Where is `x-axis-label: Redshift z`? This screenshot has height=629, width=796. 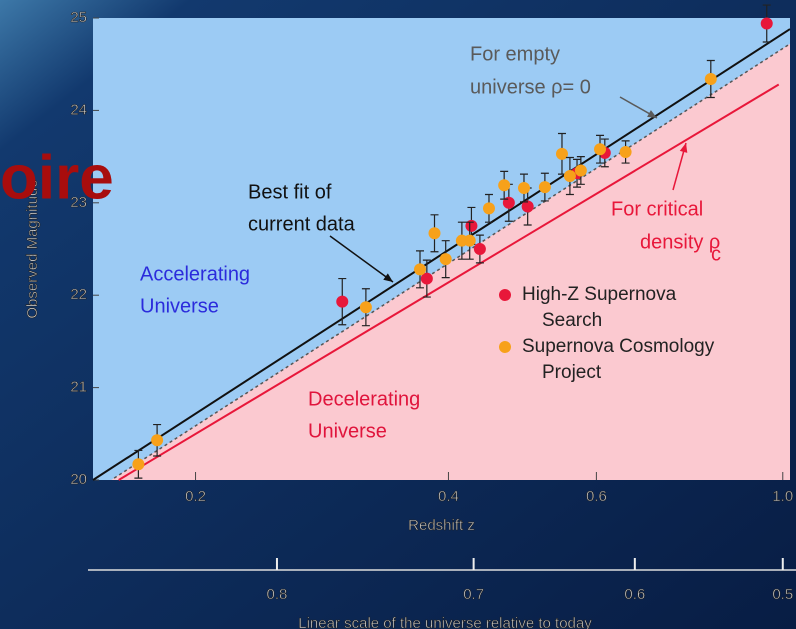
x-axis-label: Redshift z is located at coordinates (441, 525).